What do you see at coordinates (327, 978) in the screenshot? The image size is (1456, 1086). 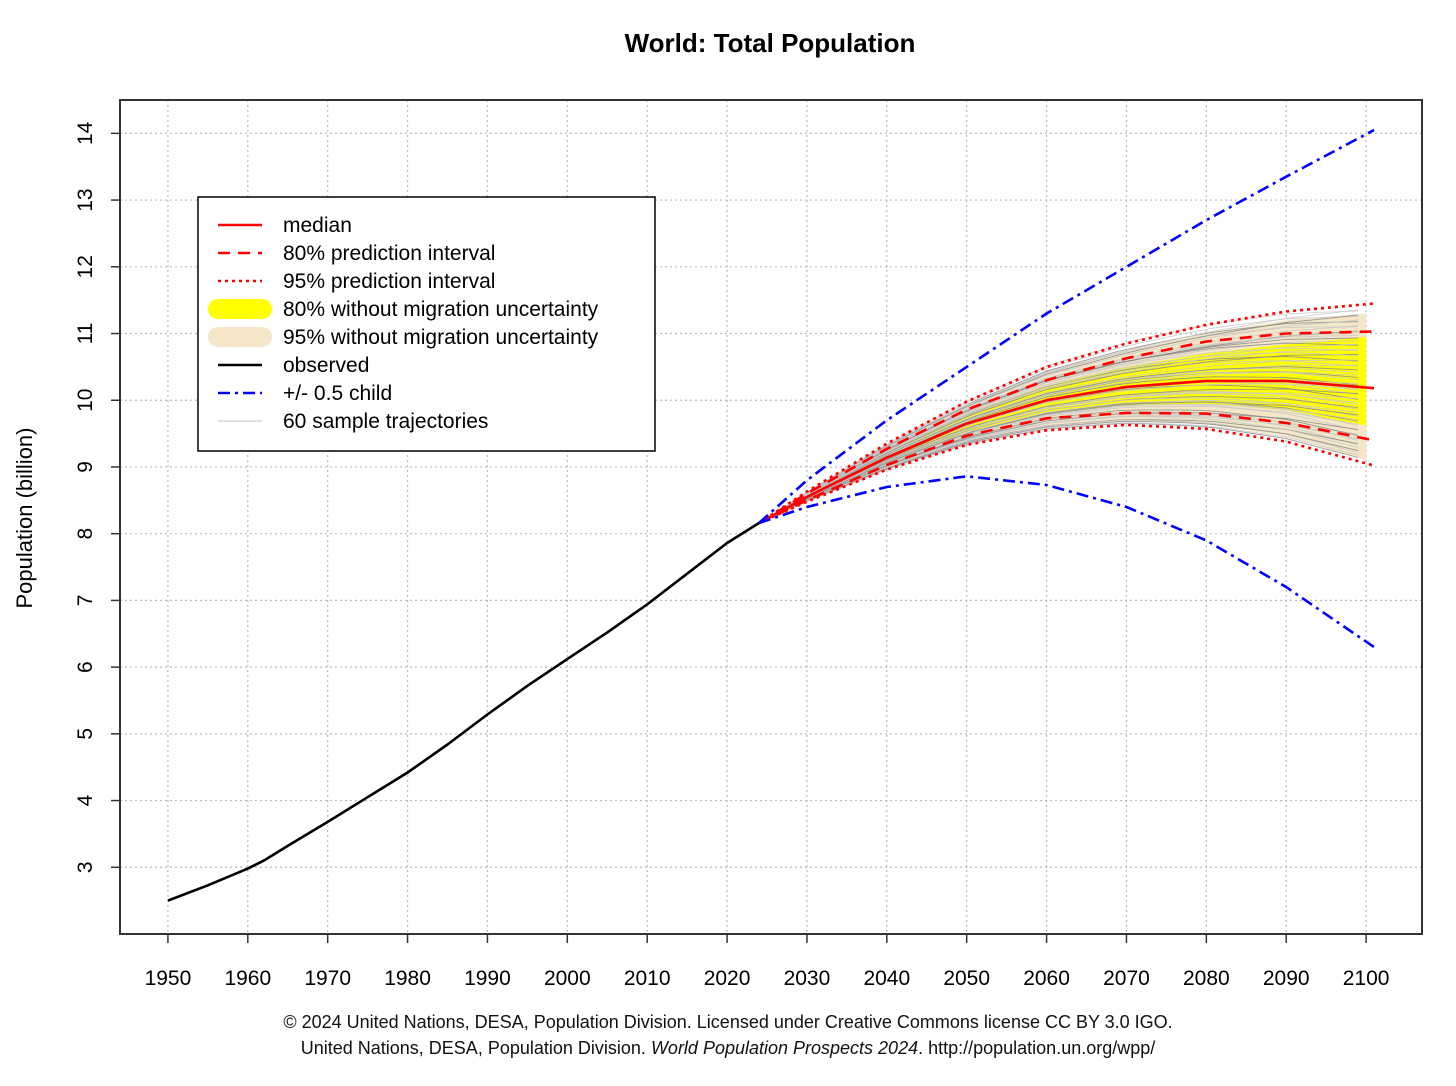 I see `x-tick-label: 1970` at bounding box center [327, 978].